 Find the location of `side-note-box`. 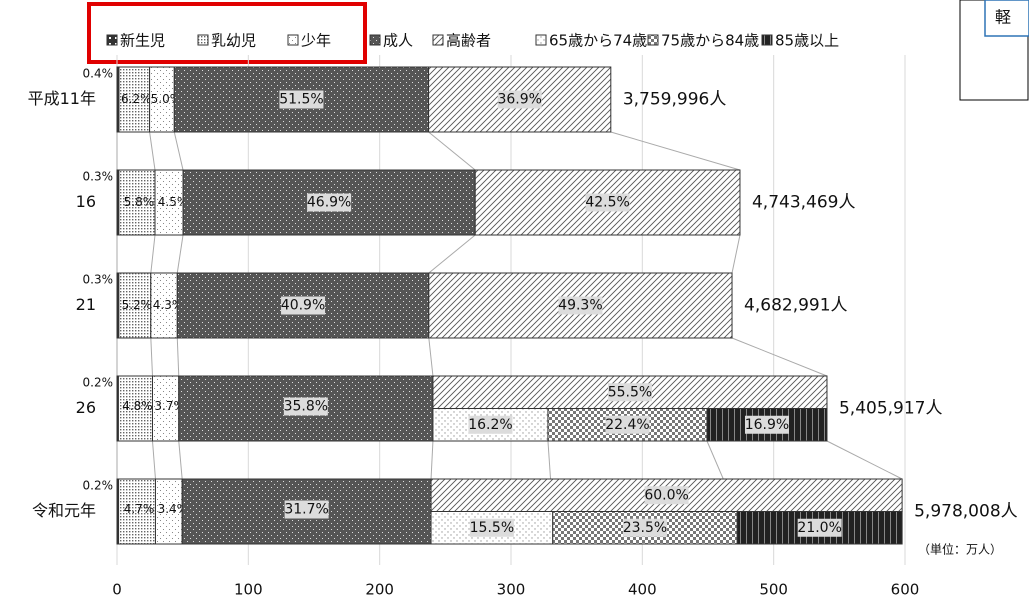

side-note-box is located at coordinates (1006, 18).